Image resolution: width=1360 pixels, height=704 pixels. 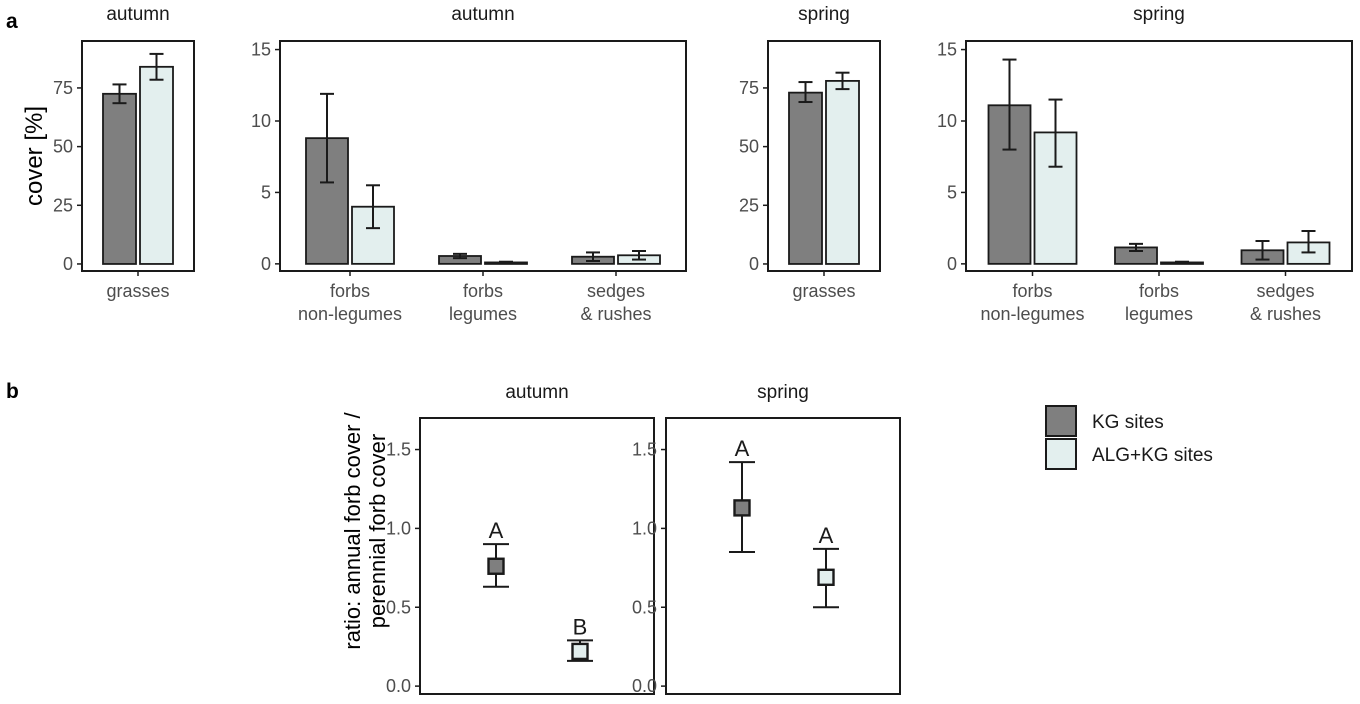 I want to click on panel-1-ytick-label: 25, so click(x=63, y=205).